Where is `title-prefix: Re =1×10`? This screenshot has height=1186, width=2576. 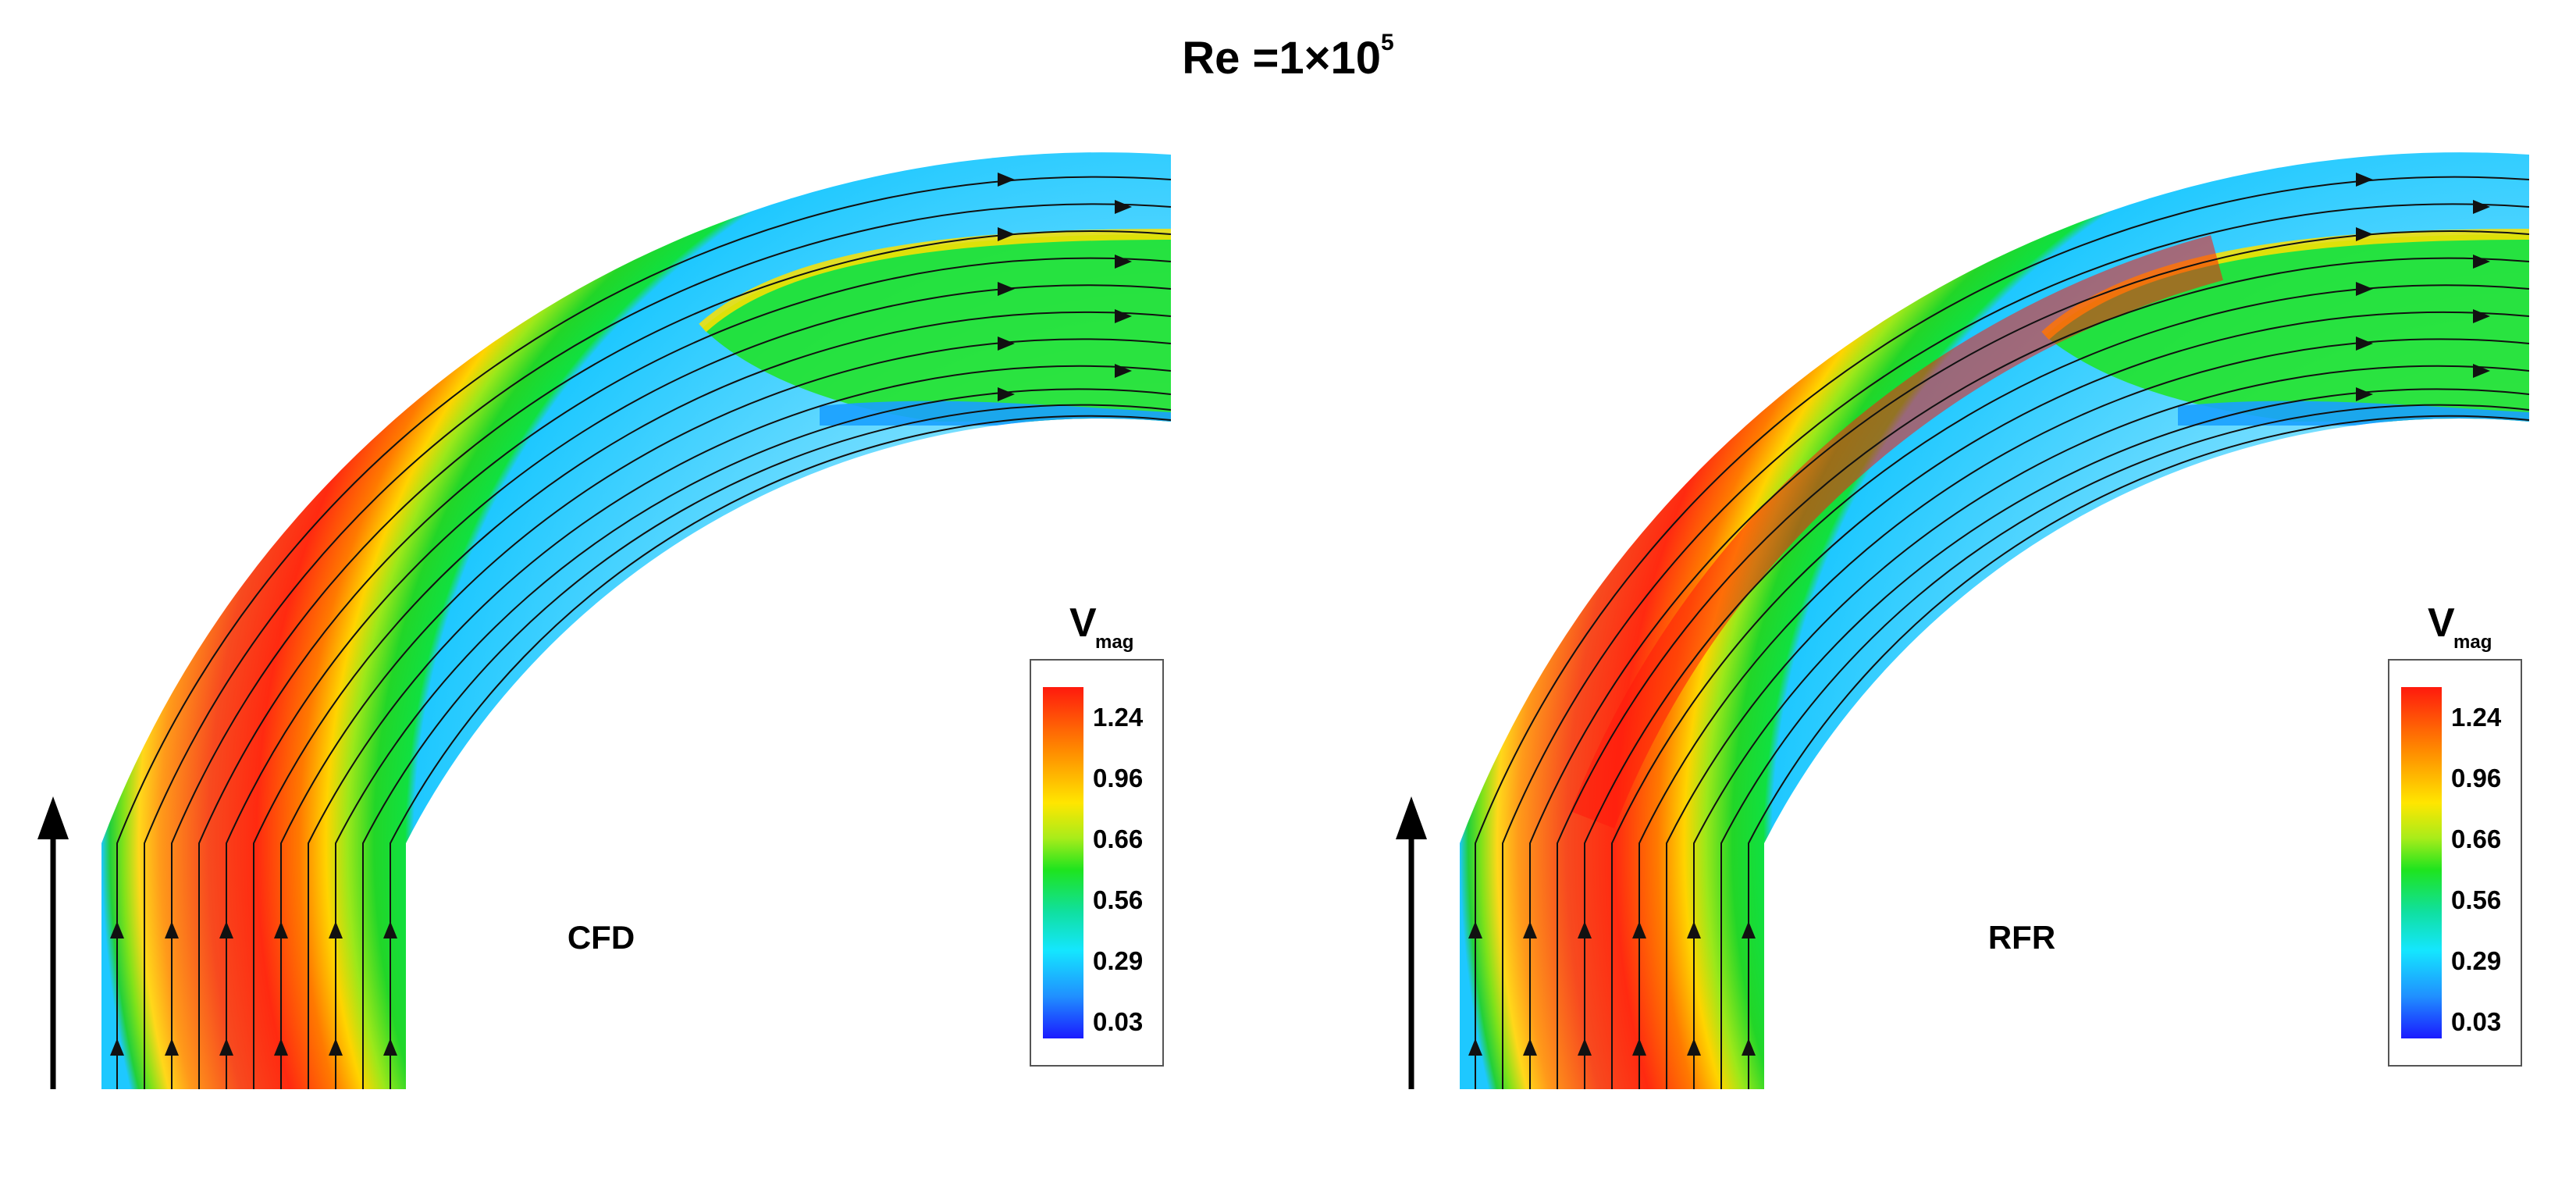
title-prefix: Re =1×10 is located at coordinates (1282, 58).